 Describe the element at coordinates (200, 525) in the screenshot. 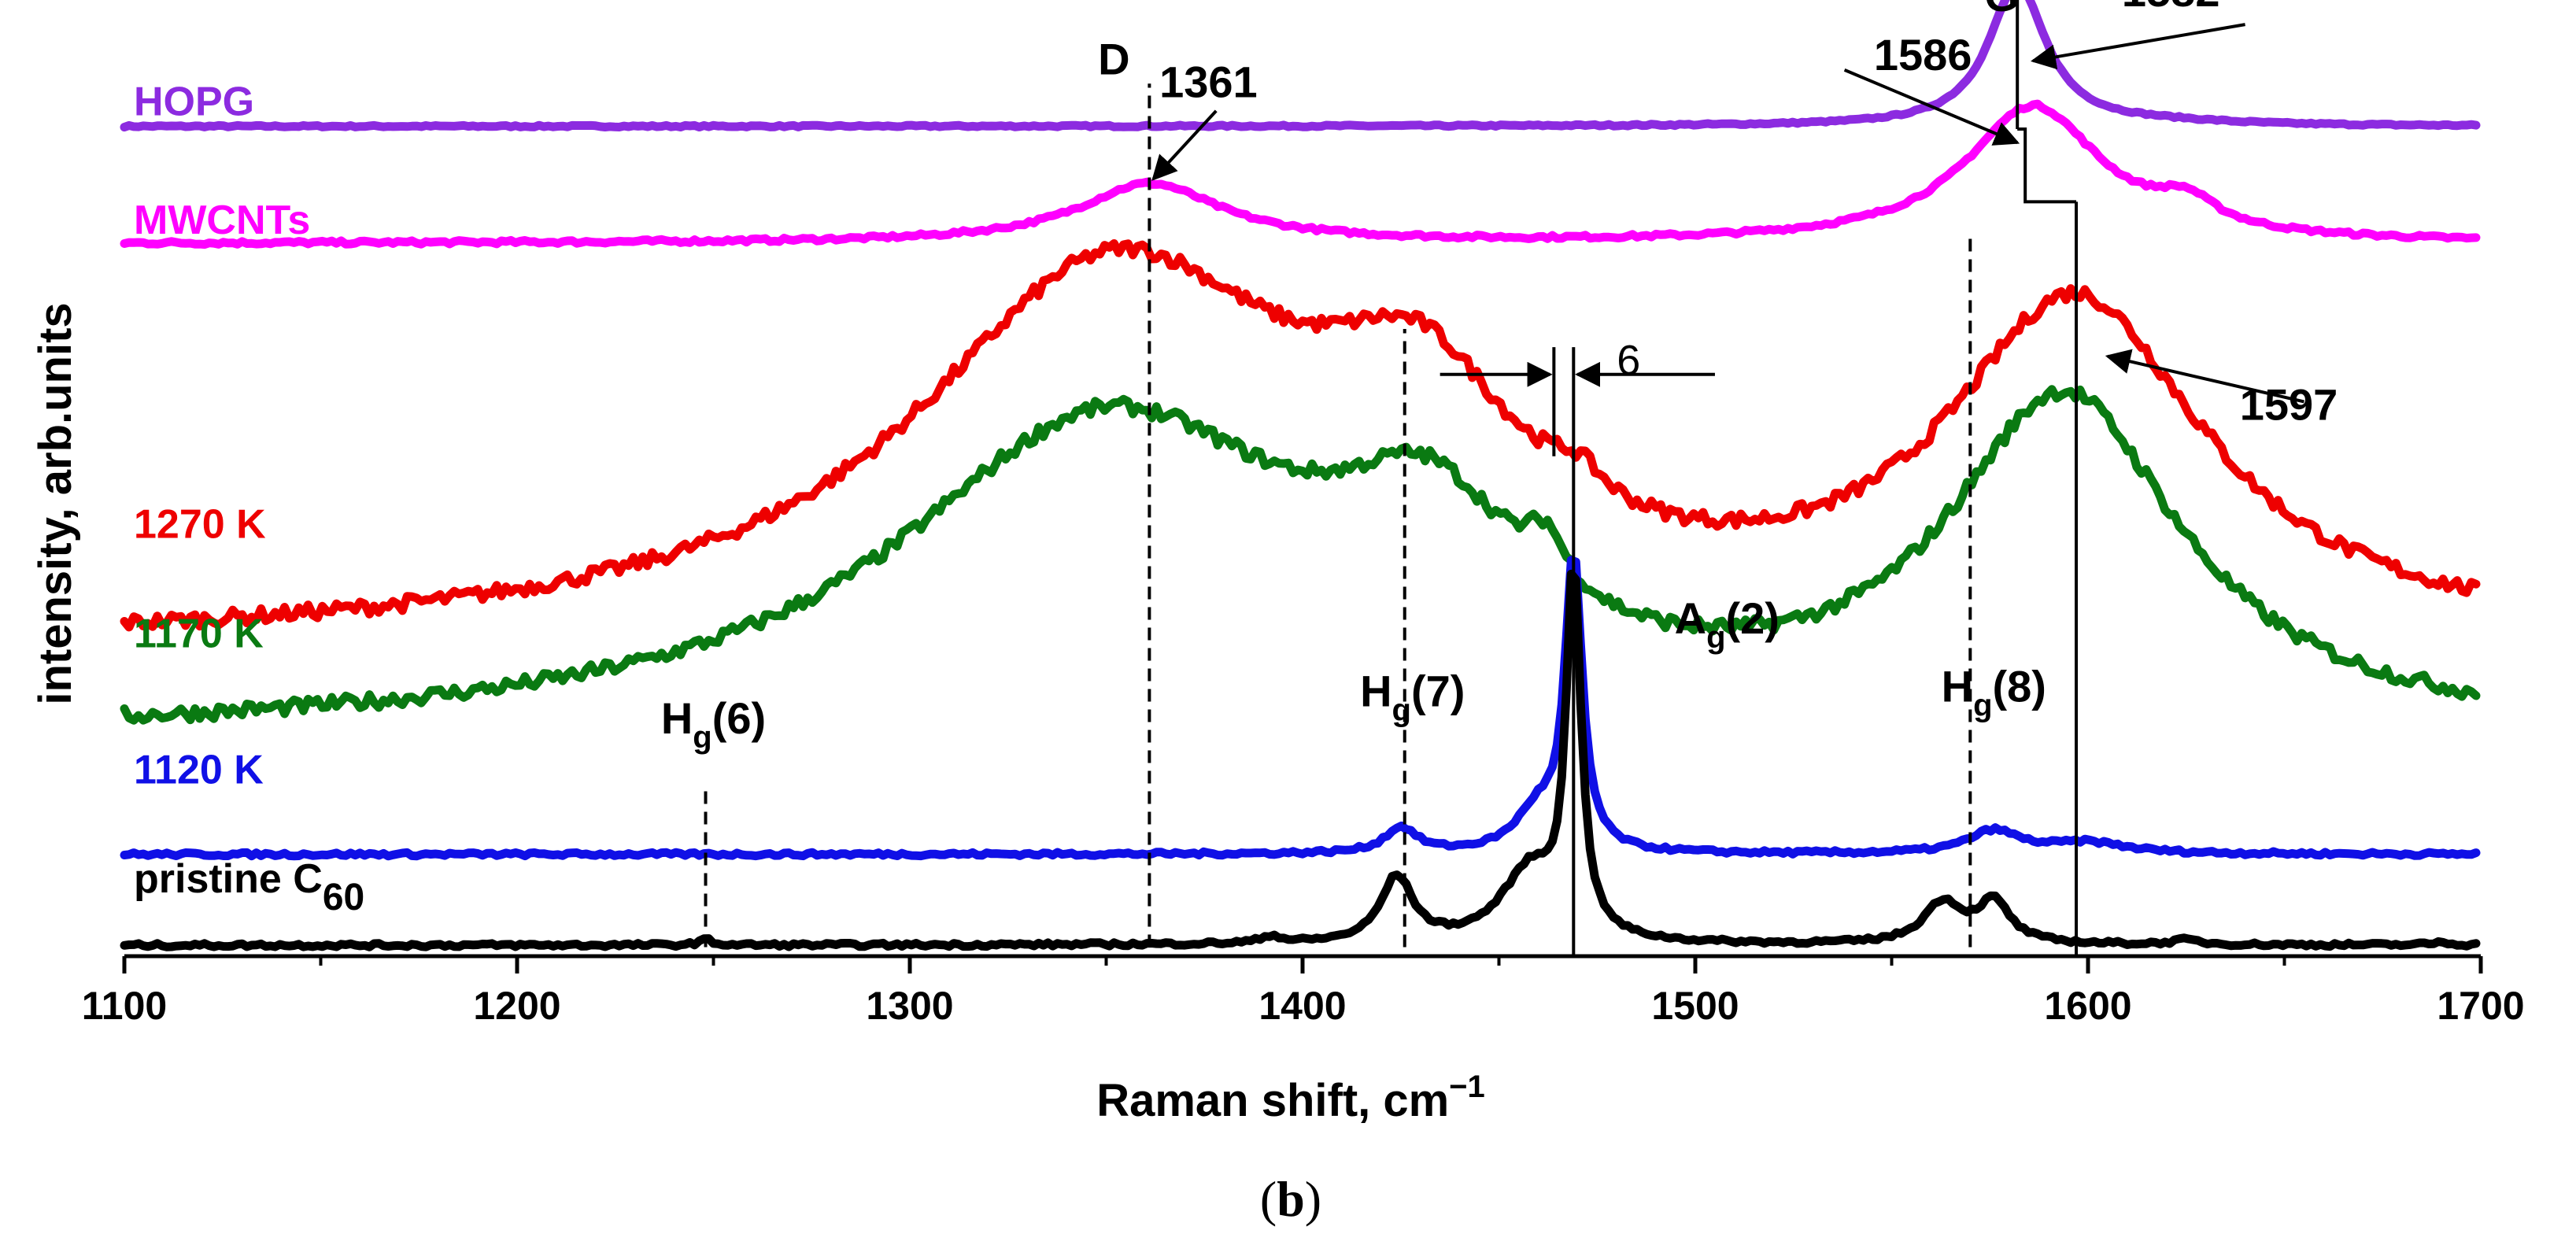

I see `series-label-1270-k: 1270 K` at that location.